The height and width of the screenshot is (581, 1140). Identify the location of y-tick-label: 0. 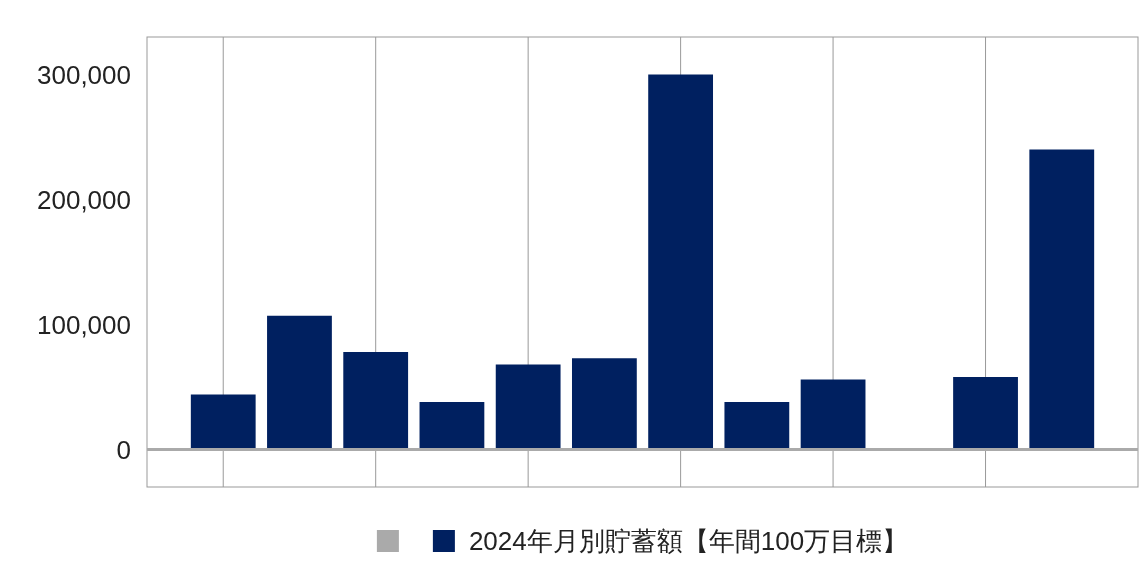
(123, 449).